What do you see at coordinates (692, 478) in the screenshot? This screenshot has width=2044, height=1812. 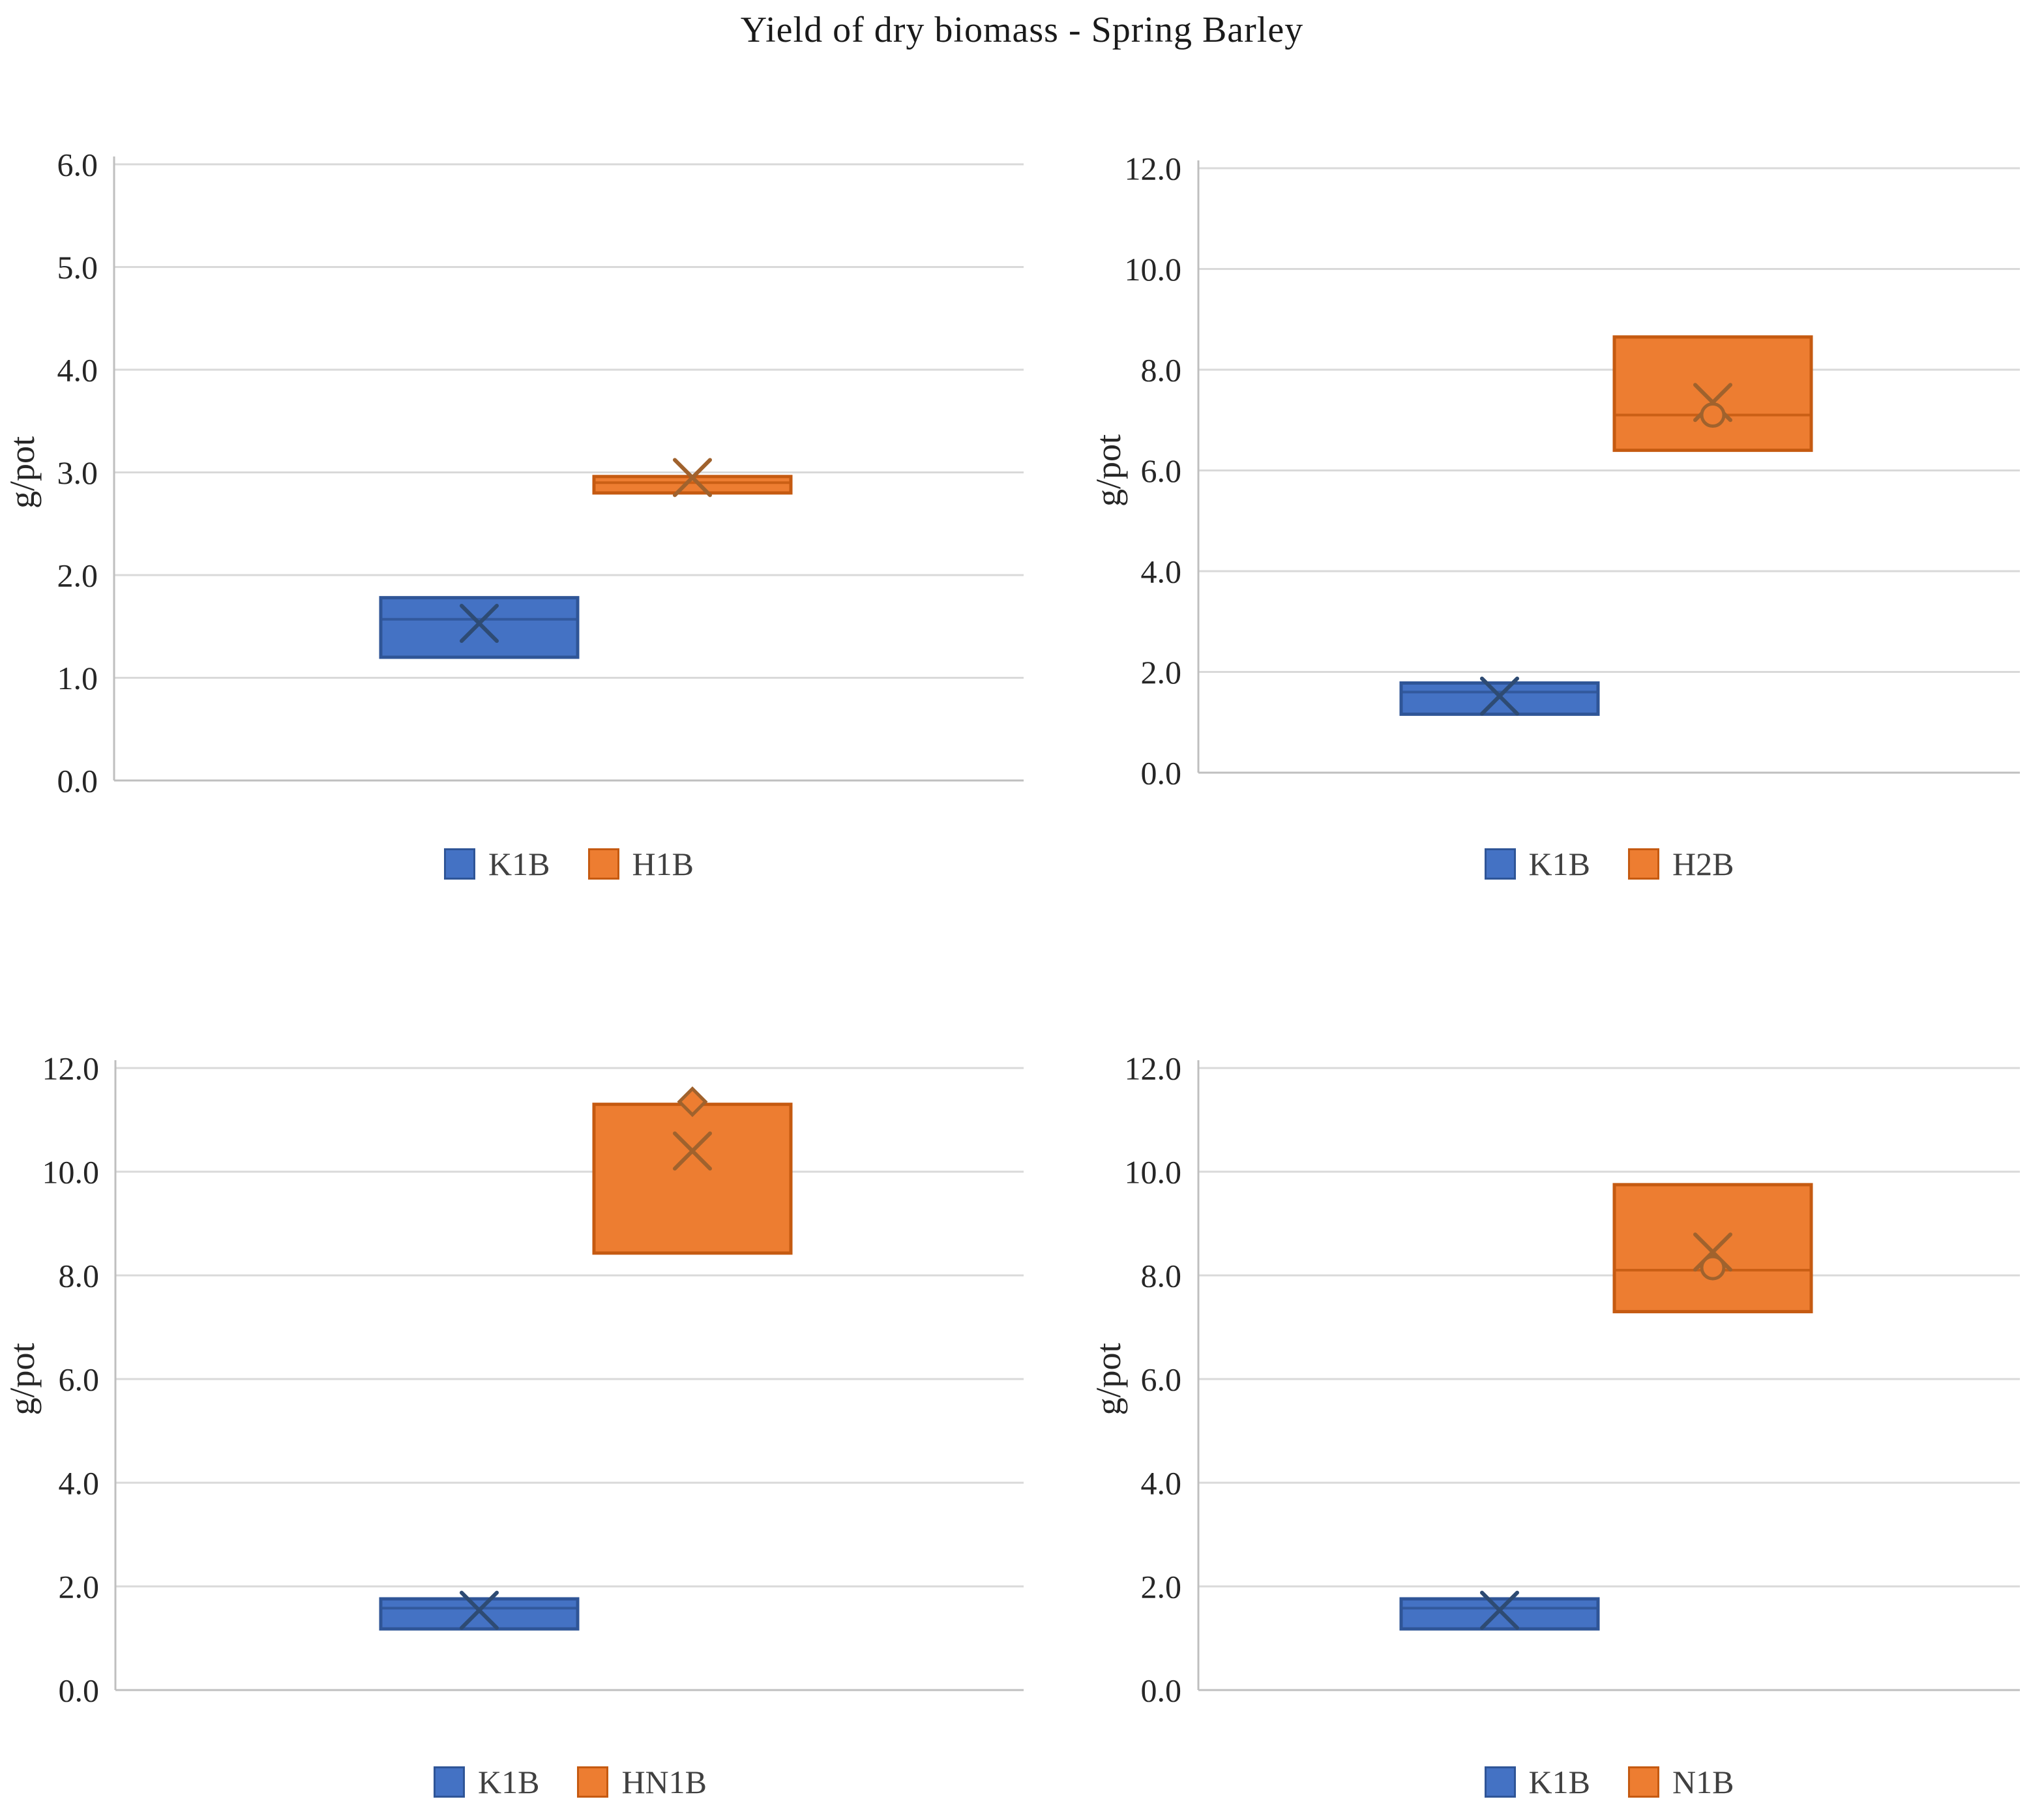 I see `mean-x-marker-h1b` at bounding box center [692, 478].